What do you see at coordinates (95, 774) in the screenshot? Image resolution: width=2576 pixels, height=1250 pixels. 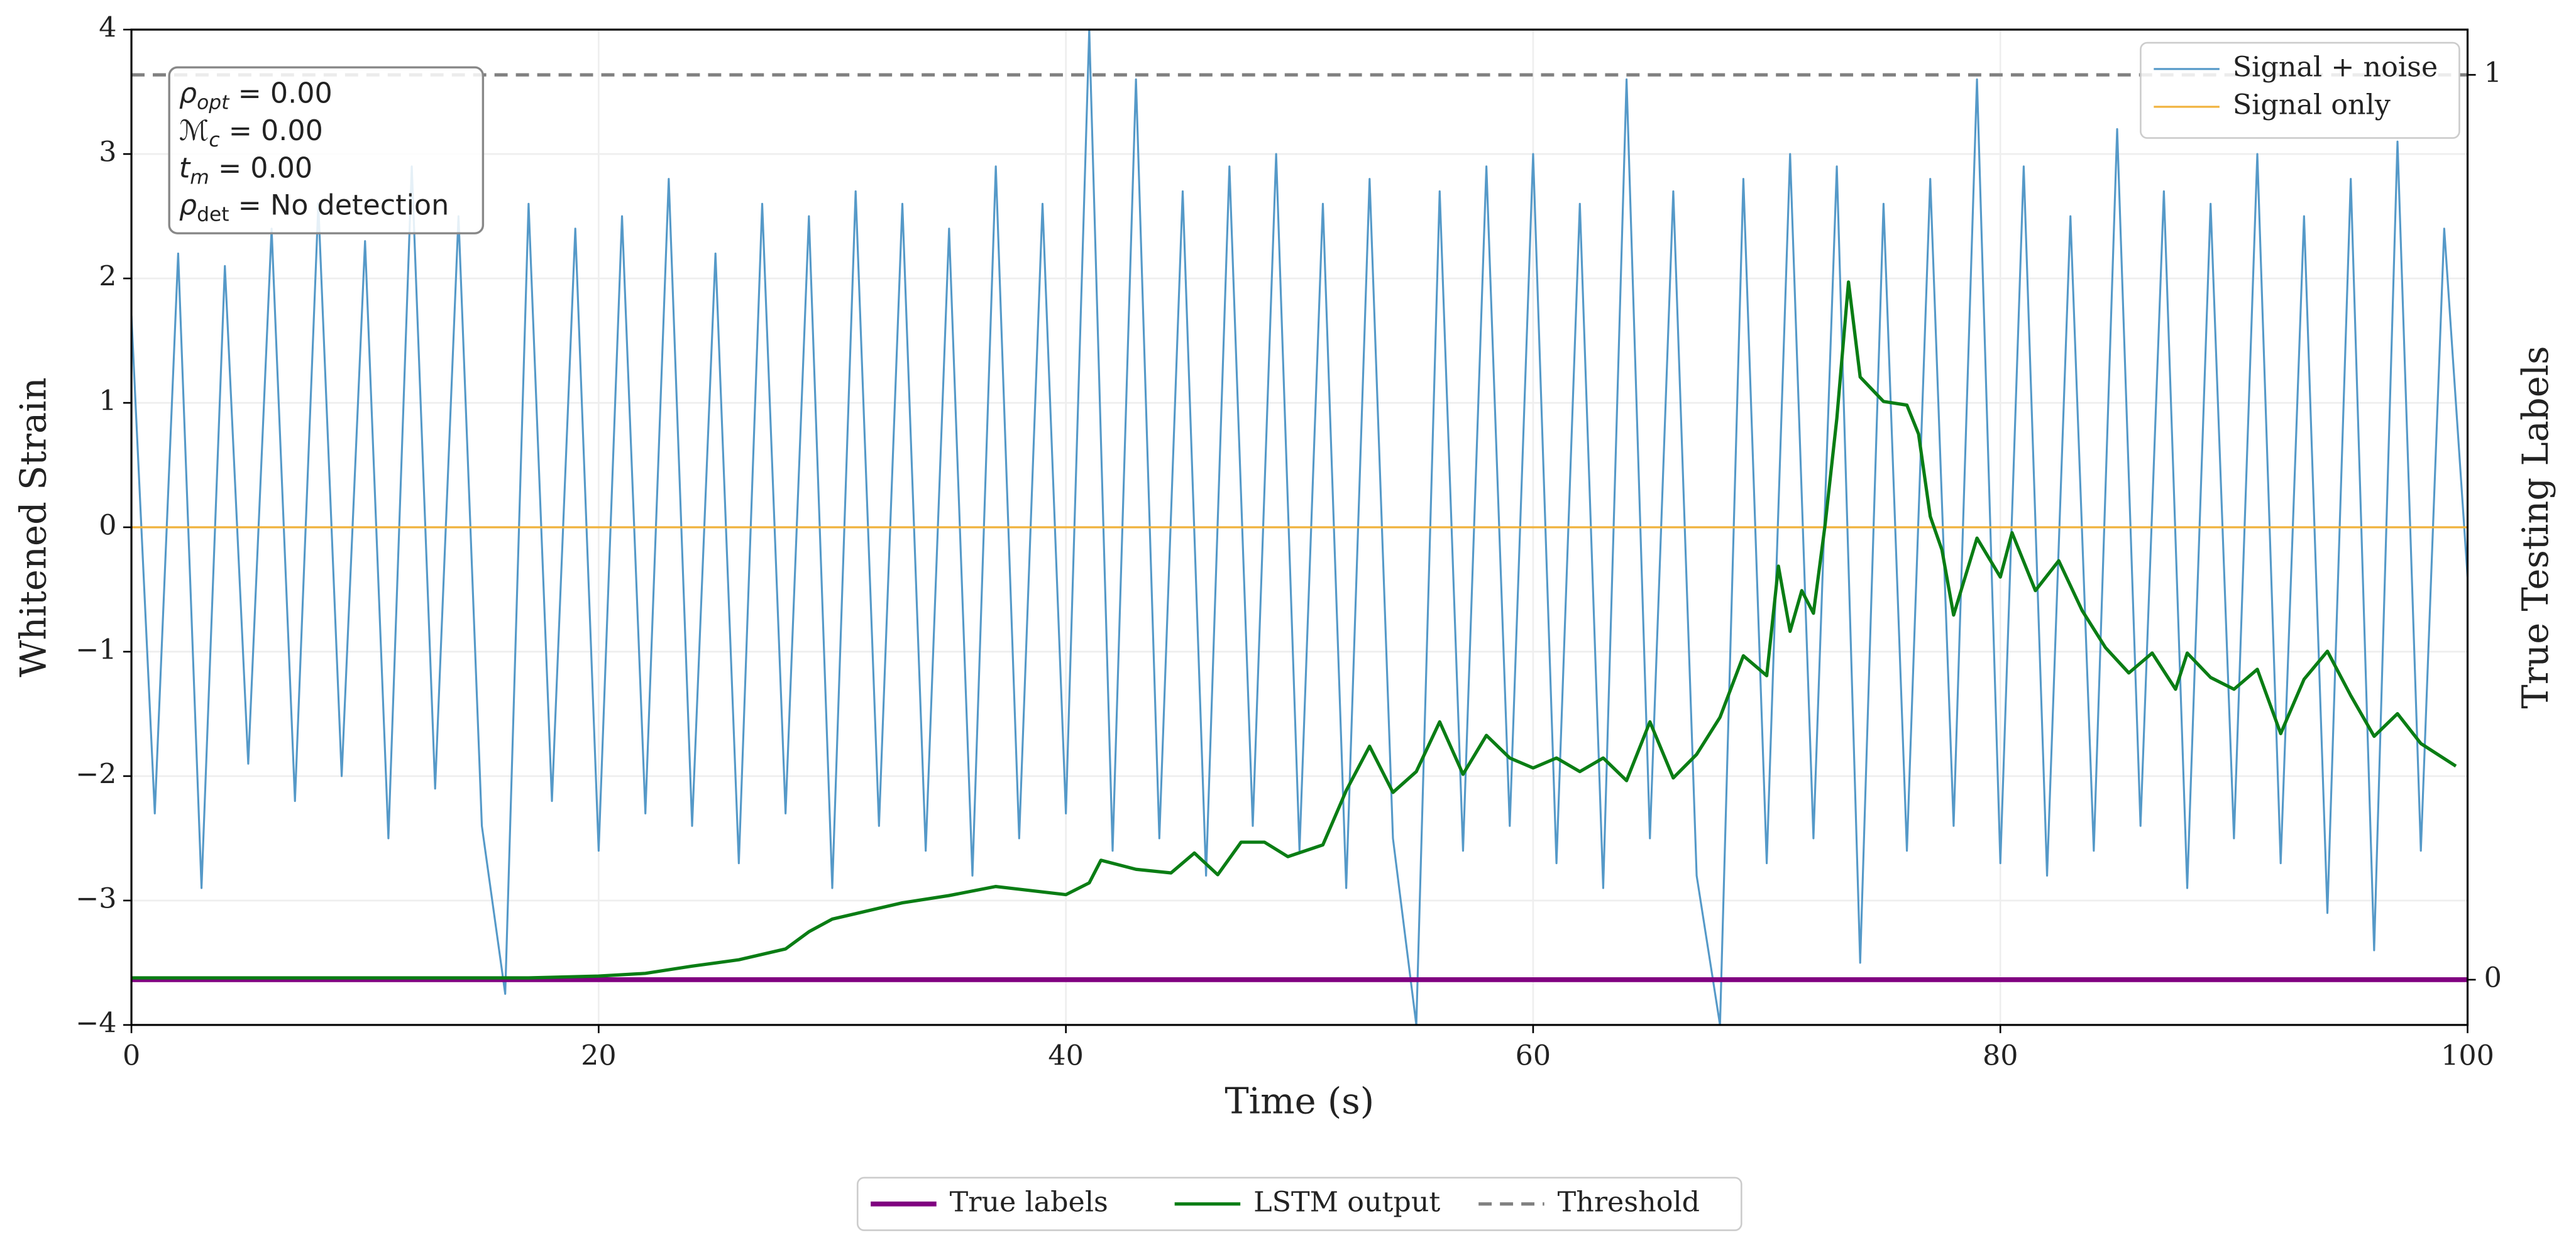 I see `y-tick-label: −2` at bounding box center [95, 774].